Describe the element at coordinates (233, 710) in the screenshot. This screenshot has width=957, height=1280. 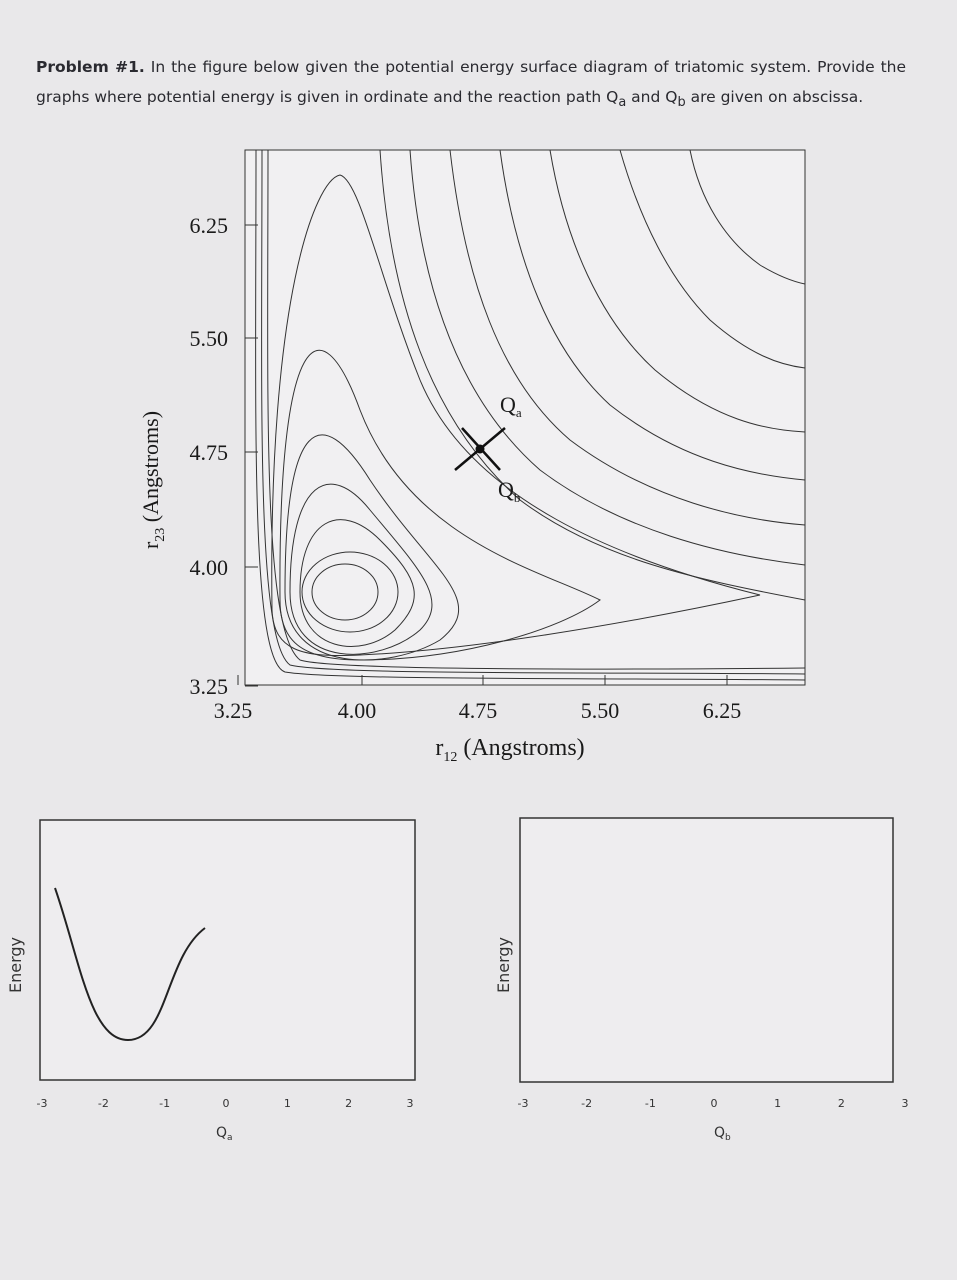
I see `x-tick-label: 3.25` at that location.